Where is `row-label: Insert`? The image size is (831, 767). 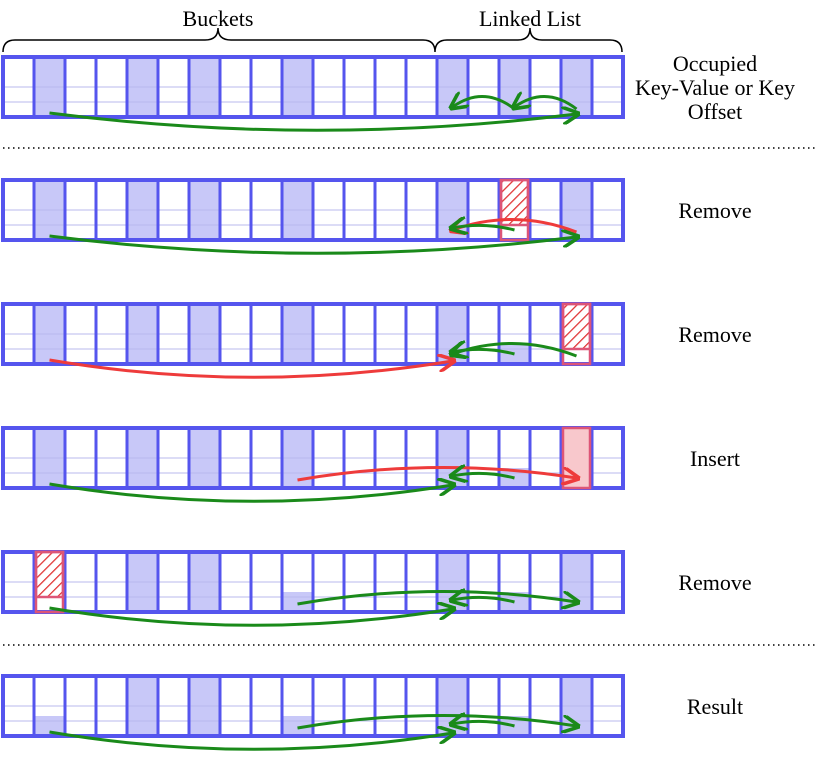 row-label: Insert is located at coordinates (715, 458).